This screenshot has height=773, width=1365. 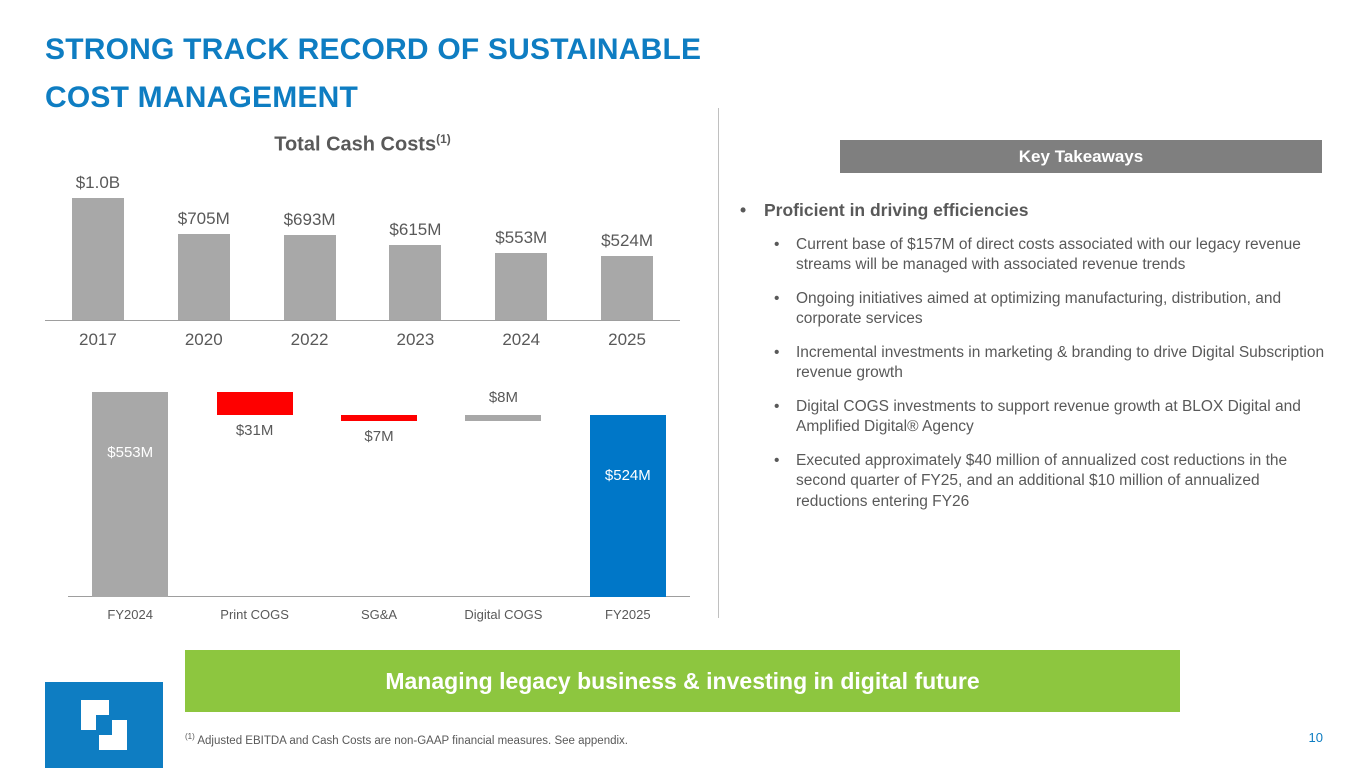 What do you see at coordinates (203, 339) in the screenshot?
I see `x-axis-label: 2020` at bounding box center [203, 339].